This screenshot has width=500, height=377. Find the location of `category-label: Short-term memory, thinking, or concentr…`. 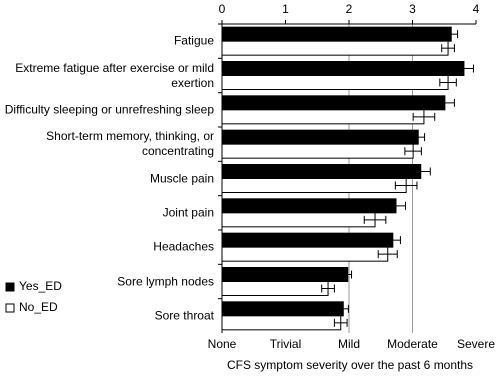

category-label: Short-term memory, thinking, or concentr… is located at coordinates (130, 144).